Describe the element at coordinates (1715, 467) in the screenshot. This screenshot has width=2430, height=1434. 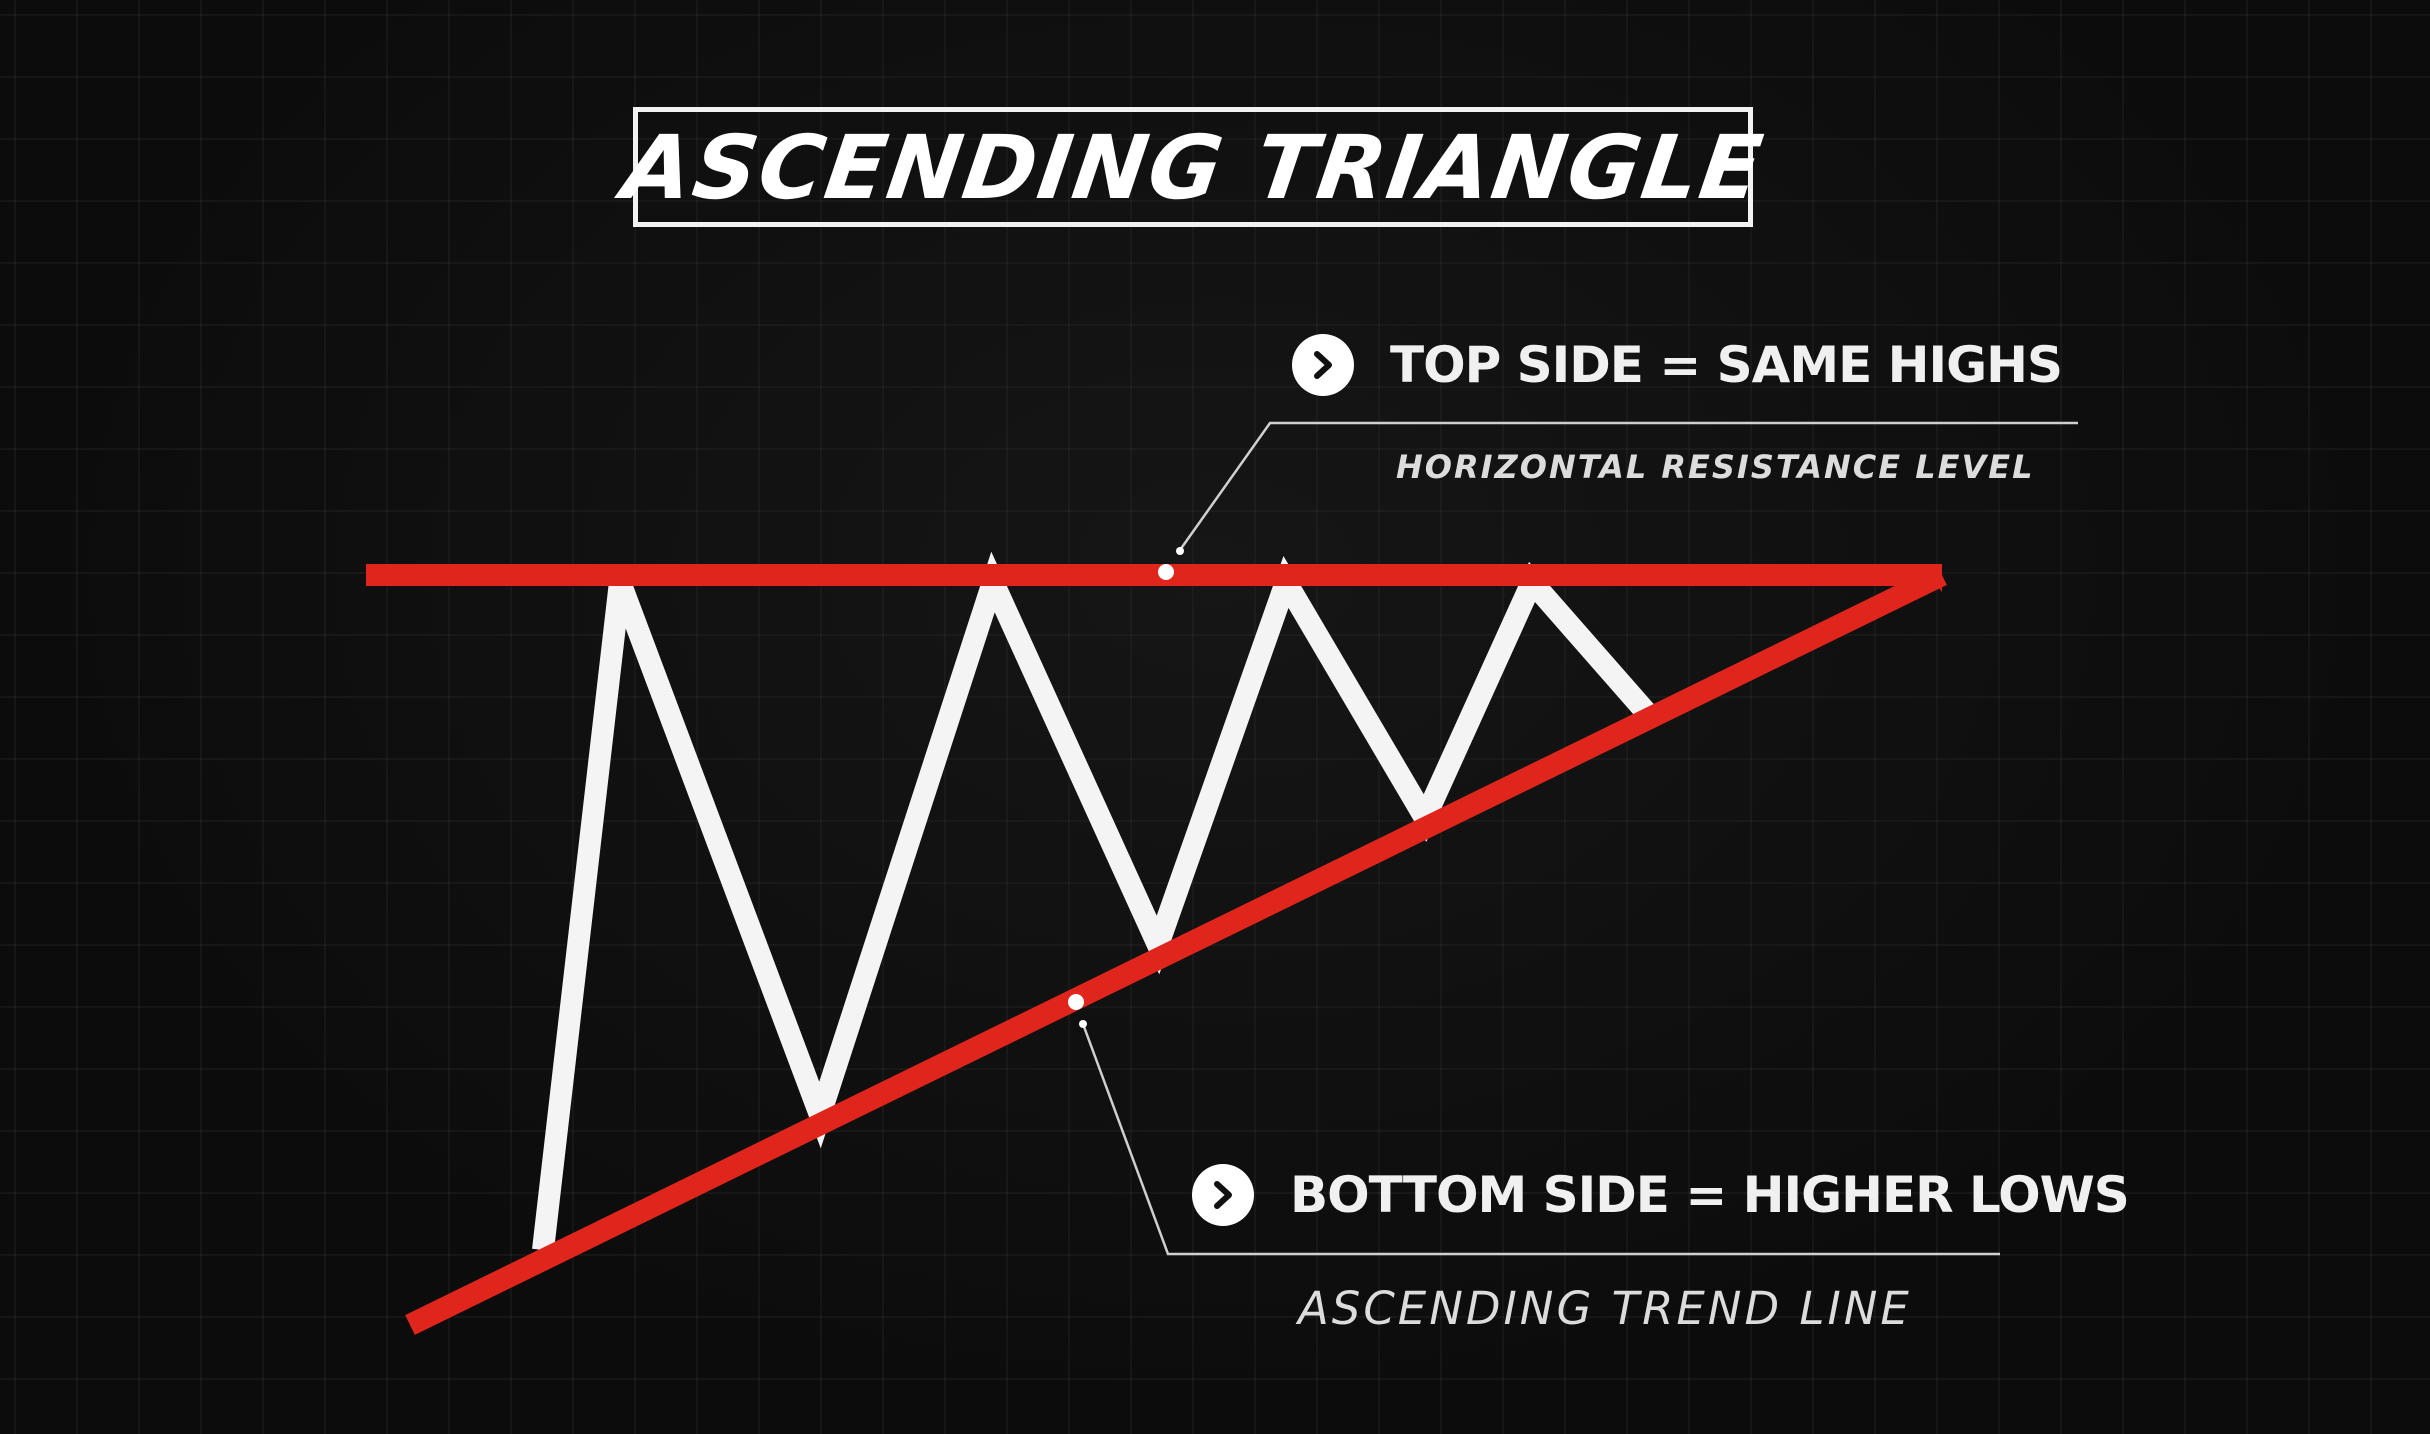
I see `top-callout-sublabel: HORIZONTAL RESISTANCE LEVEL` at that location.